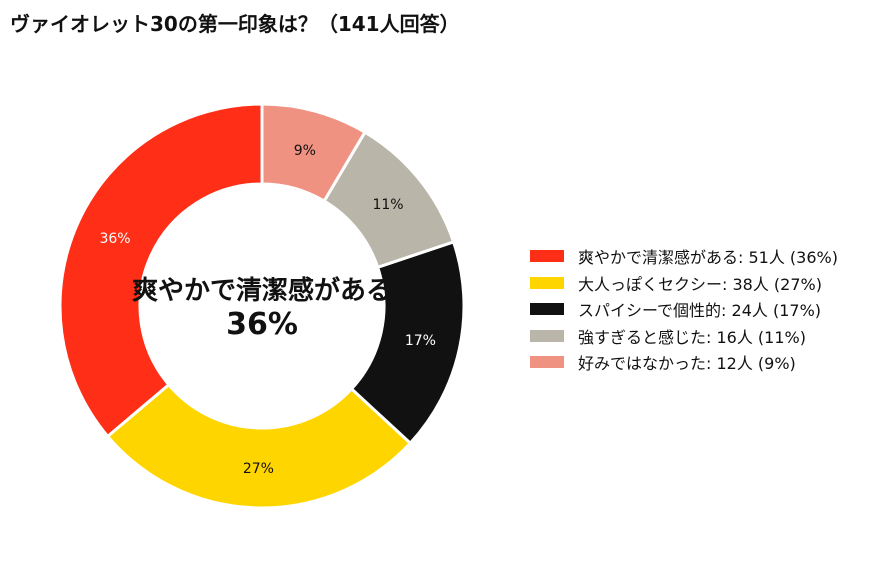  Describe the element at coordinates (387, 205) in the screenshot. I see `slice-percent-label: 11%` at that location.